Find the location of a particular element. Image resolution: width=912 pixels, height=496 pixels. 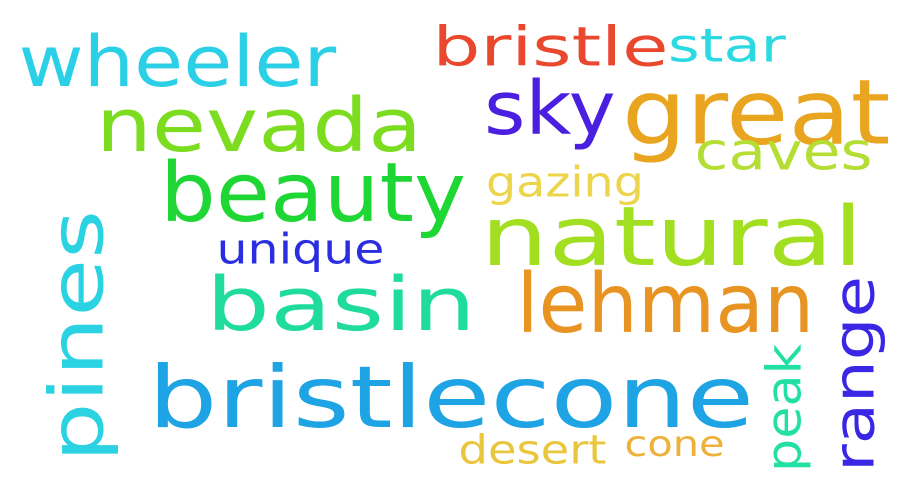

word-basin: basin is located at coordinates (341, 304).